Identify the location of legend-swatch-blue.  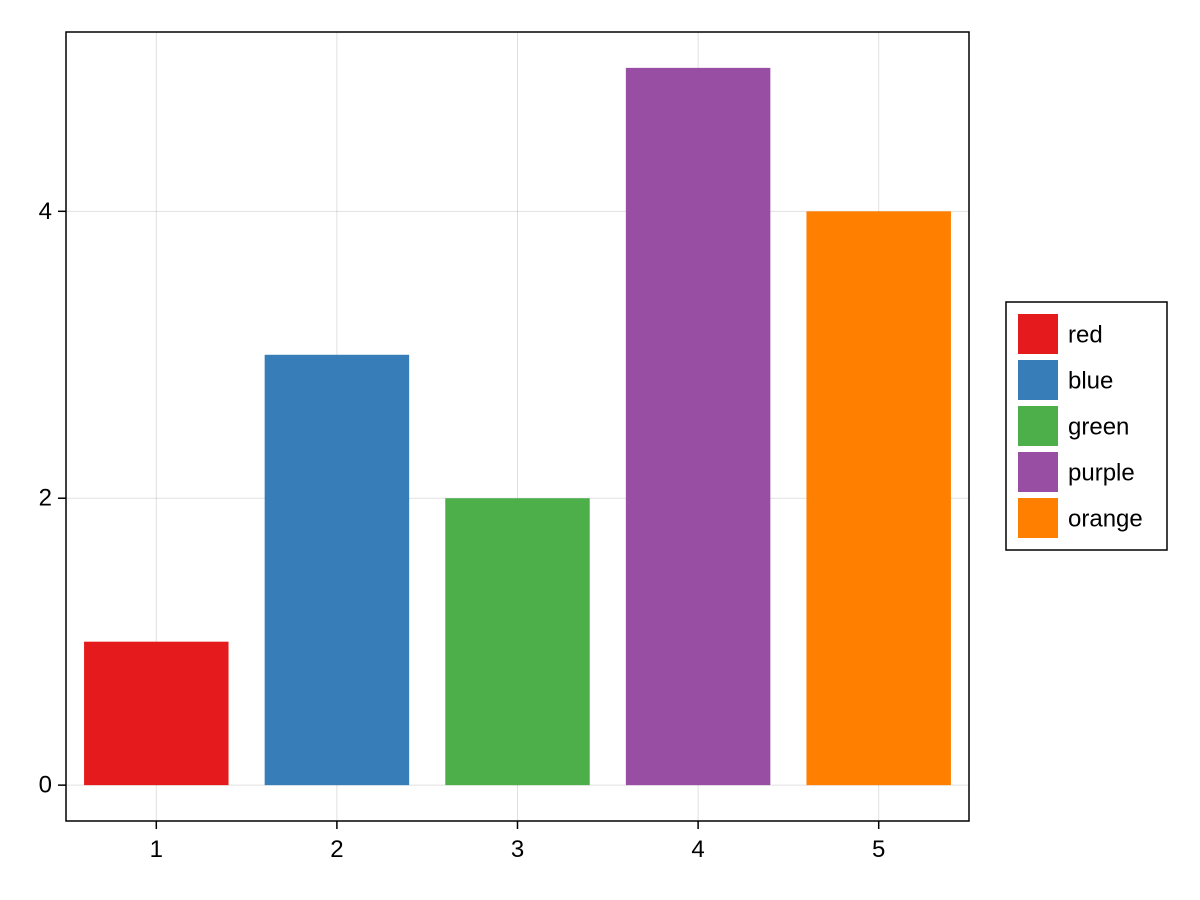
(1038, 380).